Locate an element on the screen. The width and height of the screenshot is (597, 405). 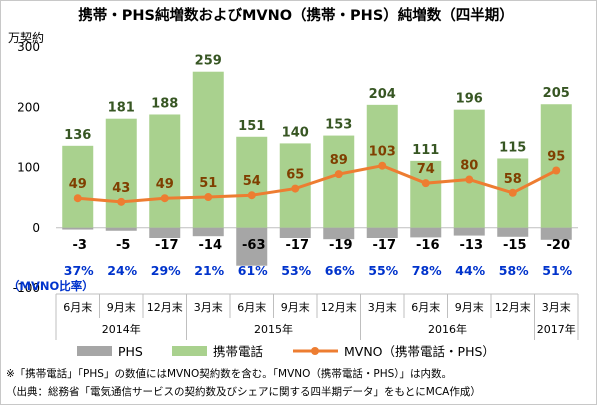
phs-value-label: -63 is located at coordinates (254, 245).